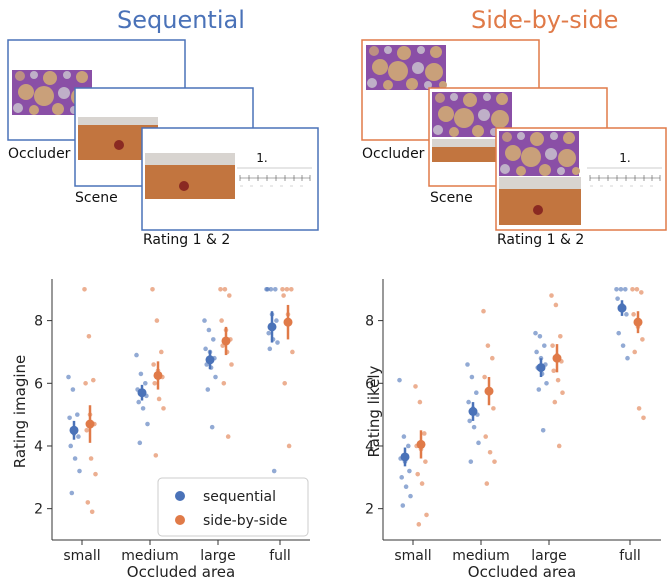 This screenshot has height=586, width=667. Describe the element at coordinates (369, 384) in the screenshot. I see `y-tick-label: 6` at that location.